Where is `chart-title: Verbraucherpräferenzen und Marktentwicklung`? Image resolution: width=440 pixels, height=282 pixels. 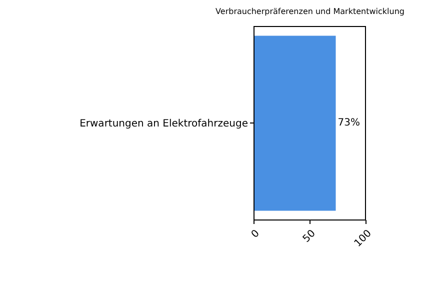 chart-title: Verbraucherpräferenzen und Marktentwicklung is located at coordinates (310, 12).